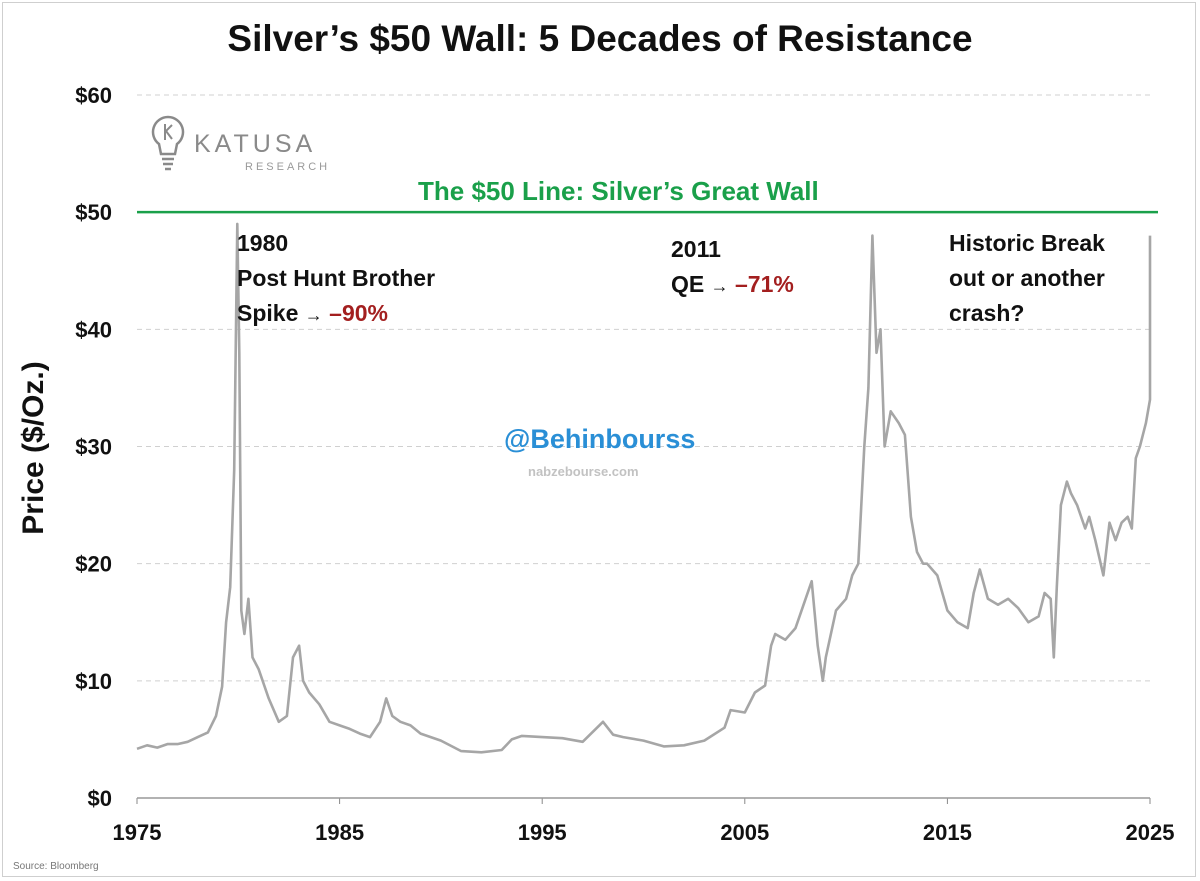 This screenshot has height=881, width=1200. Describe the element at coordinates (100, 798) in the screenshot. I see `y-tick-label: $0` at that location.